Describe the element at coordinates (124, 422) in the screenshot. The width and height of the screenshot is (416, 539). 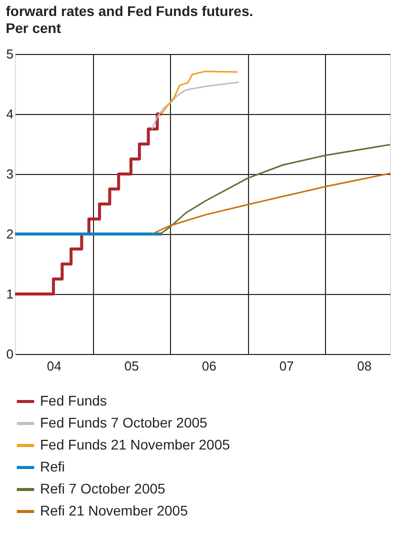
I see `legend-label: Fed Funds 7 October 2005` at that location.